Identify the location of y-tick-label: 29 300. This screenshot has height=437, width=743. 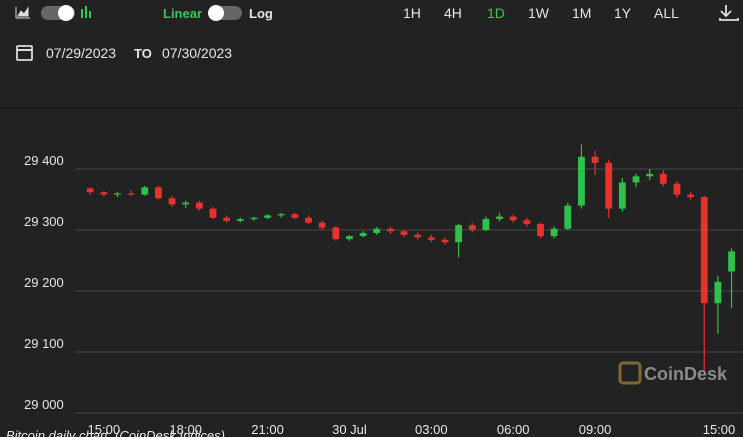
(44, 221).